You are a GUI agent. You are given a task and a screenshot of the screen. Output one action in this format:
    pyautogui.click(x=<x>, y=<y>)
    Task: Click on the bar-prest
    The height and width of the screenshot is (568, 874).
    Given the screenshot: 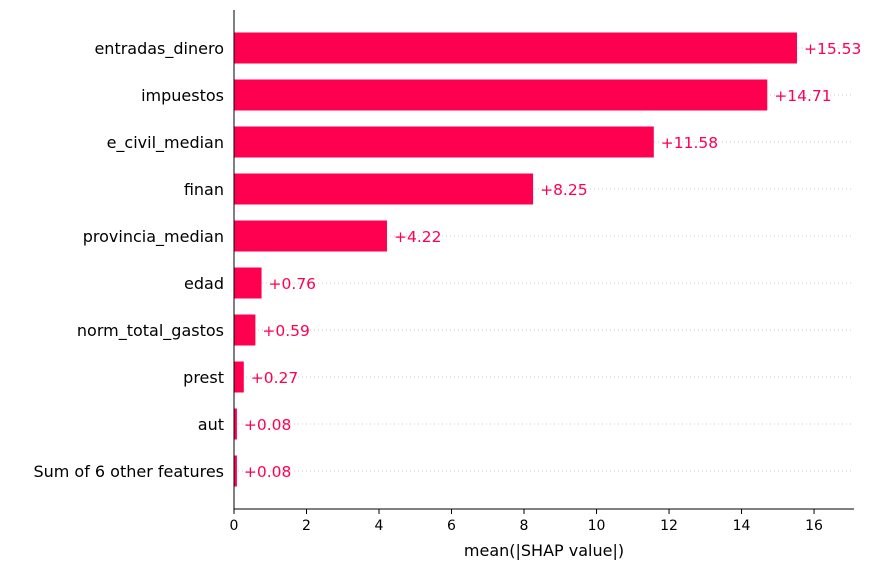 What is the action you would take?
    pyautogui.click(x=239, y=377)
    